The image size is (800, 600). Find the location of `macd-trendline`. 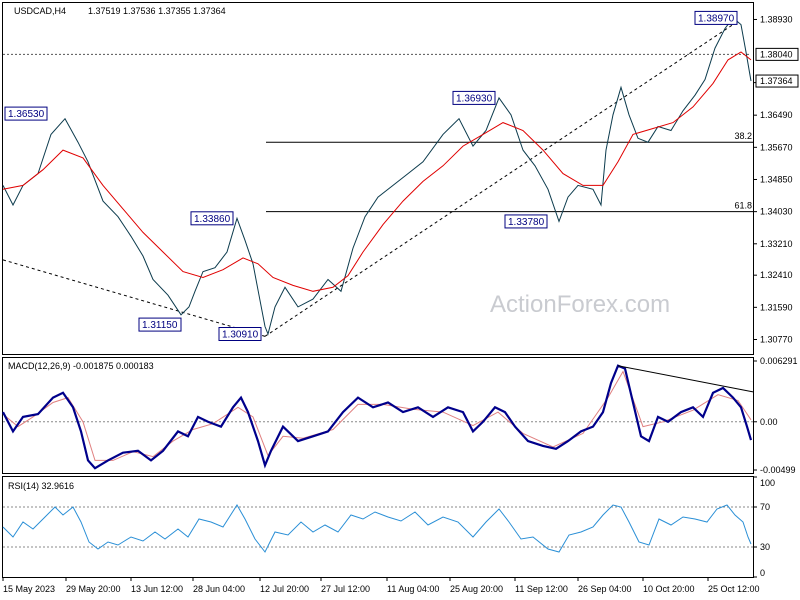

macd-trendline is located at coordinates (685, 379).